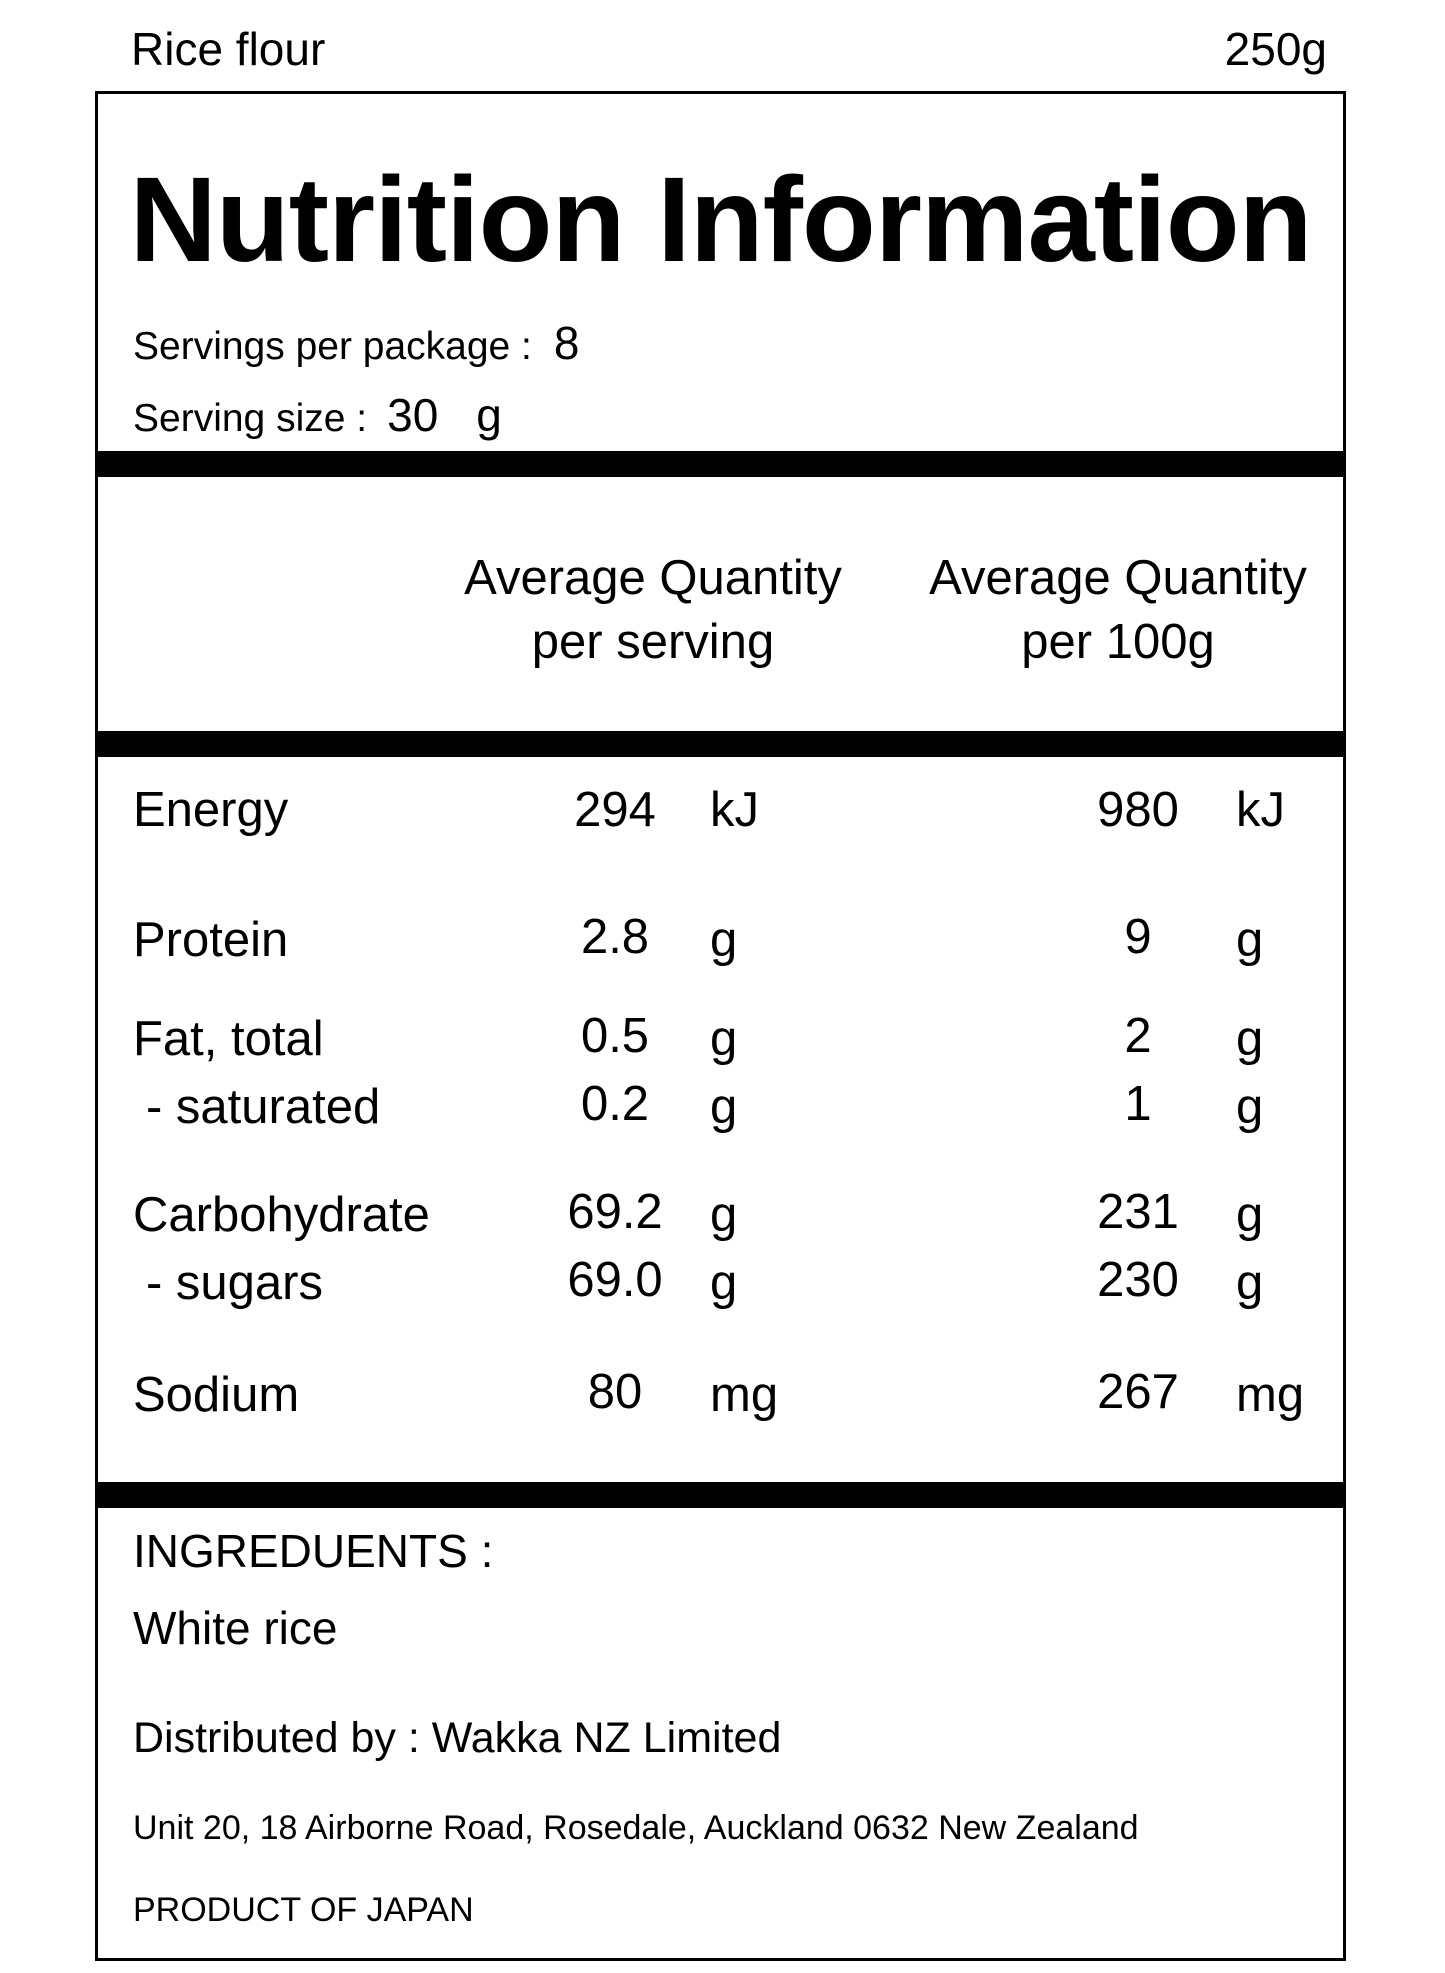 This screenshot has width=1445, height=1973. What do you see at coordinates (1138, 1392) in the screenshot?
I see `per-100g-value: 267` at bounding box center [1138, 1392].